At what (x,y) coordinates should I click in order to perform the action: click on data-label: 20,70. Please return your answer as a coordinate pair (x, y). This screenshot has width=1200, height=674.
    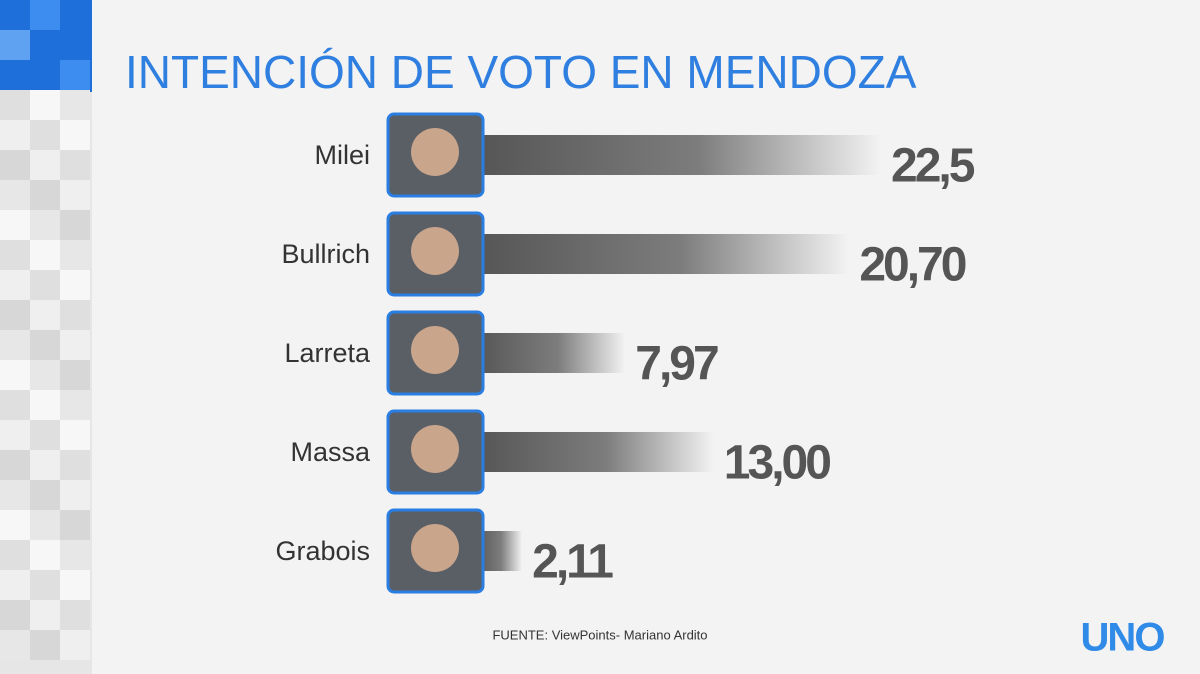
    Looking at the image, I should click on (912, 265).